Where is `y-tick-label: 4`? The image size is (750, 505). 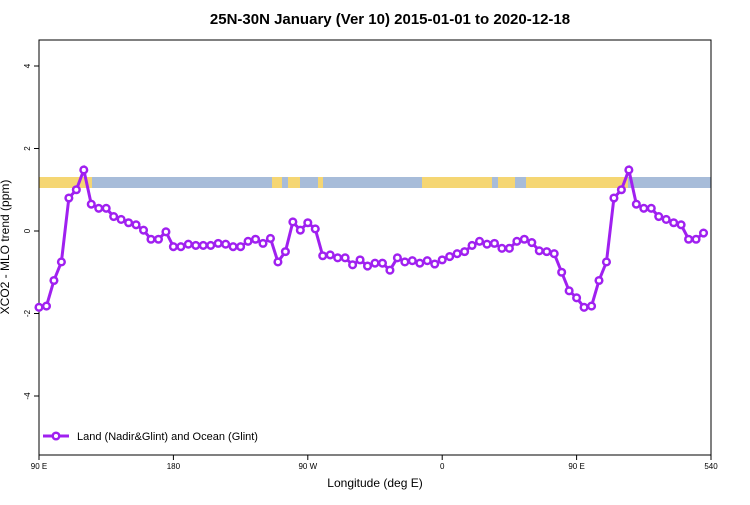 y-tick-label: 4 is located at coordinates (27, 65).